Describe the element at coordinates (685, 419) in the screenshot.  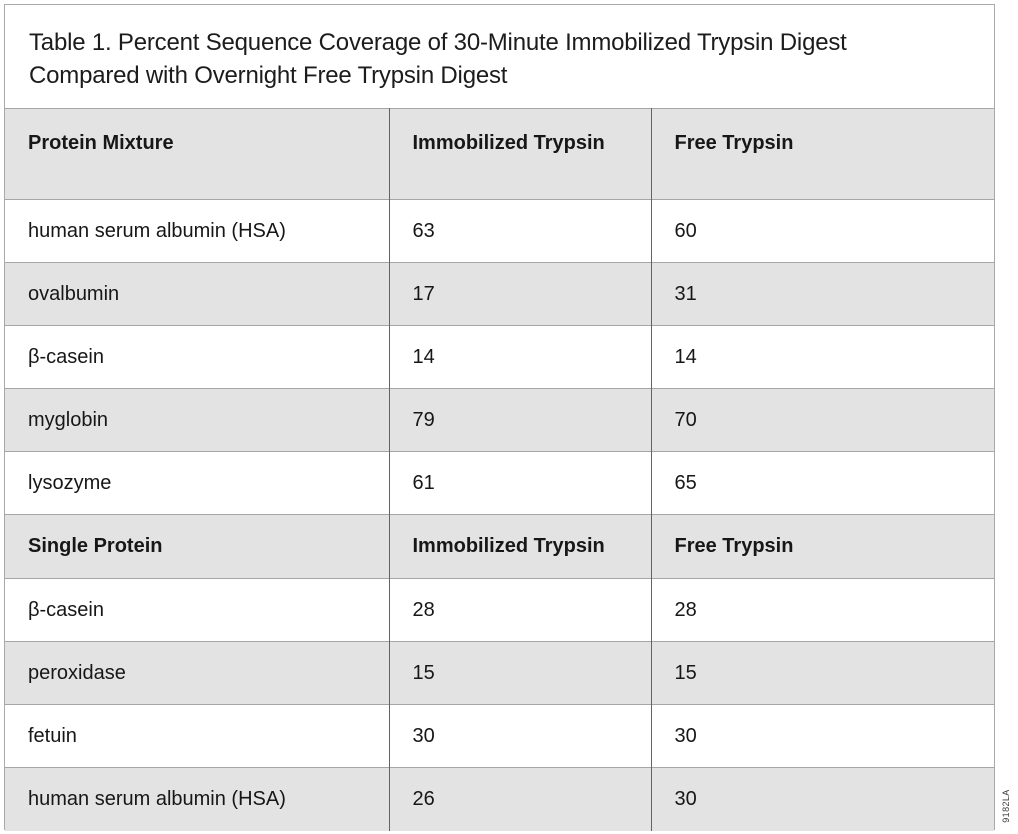
I see `cell-free-value: 70` at that location.